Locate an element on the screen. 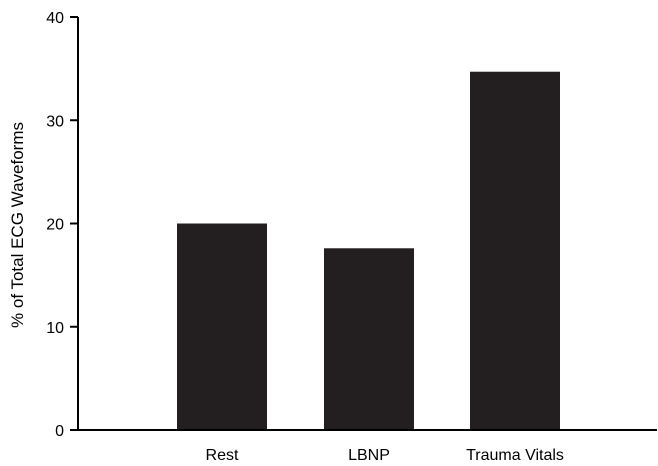  bar-trauma-vitals is located at coordinates (515, 250).